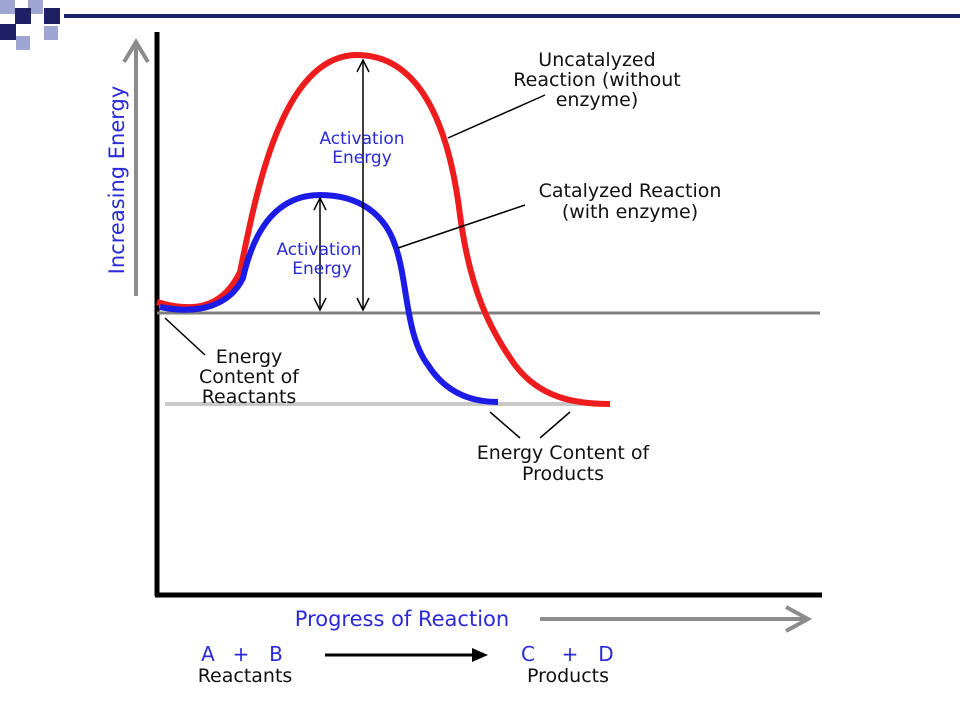 Image resolution: width=960 pixels, height=720 pixels. I want to click on y-axis-arrow, so click(136, 167).